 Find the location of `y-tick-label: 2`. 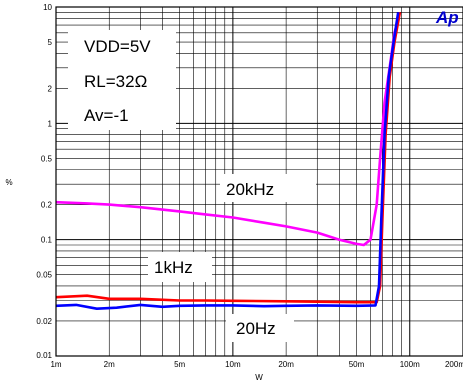

y-tick-label: 2 is located at coordinates (50, 88).